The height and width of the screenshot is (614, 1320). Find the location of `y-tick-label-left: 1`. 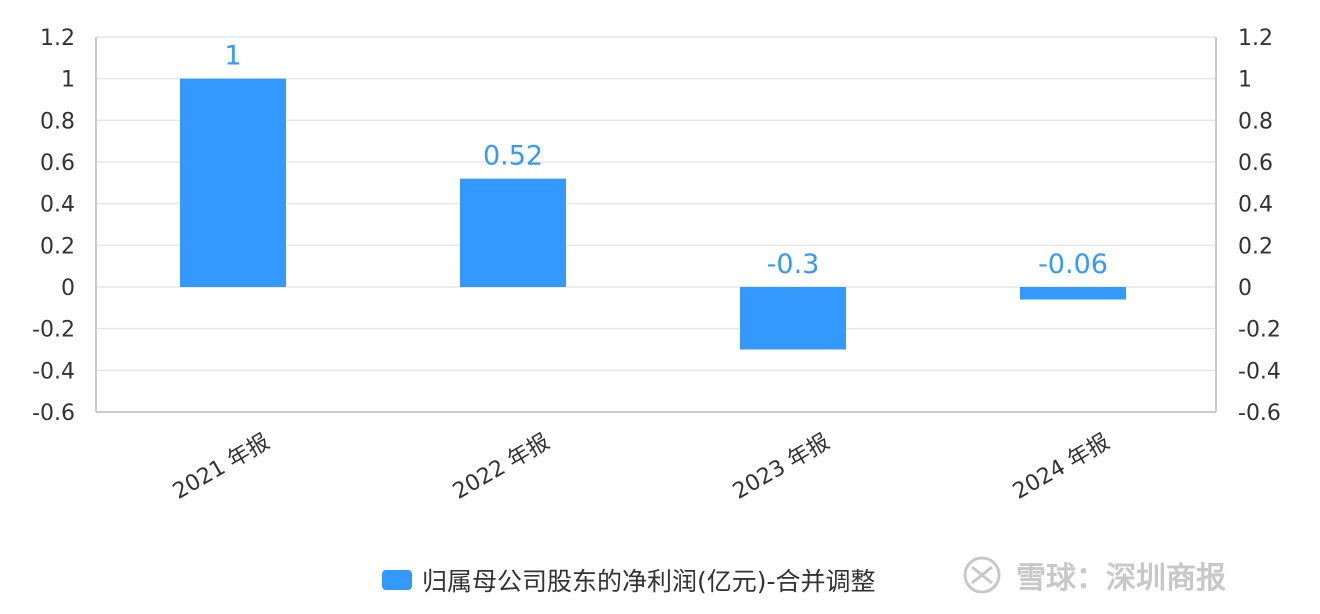

y-tick-label-left: 1 is located at coordinates (68, 80).